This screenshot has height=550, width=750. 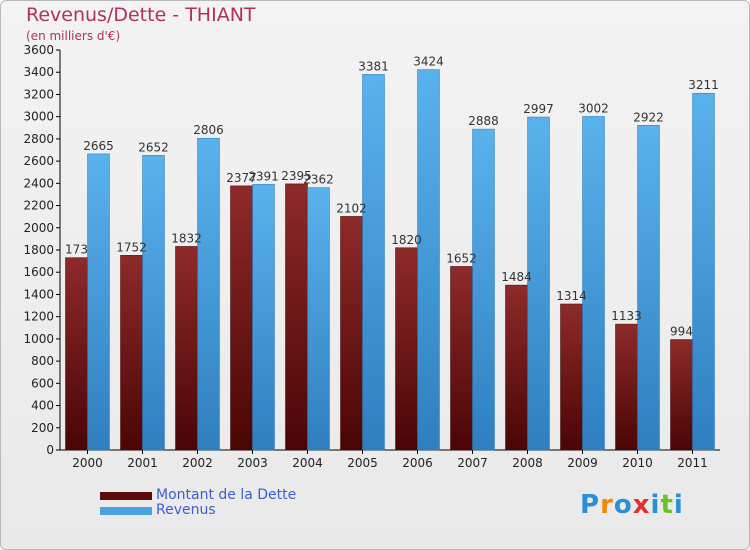 What do you see at coordinates (38, 72) in the screenshot?
I see `y-tick-label: 3400` at bounding box center [38, 72].